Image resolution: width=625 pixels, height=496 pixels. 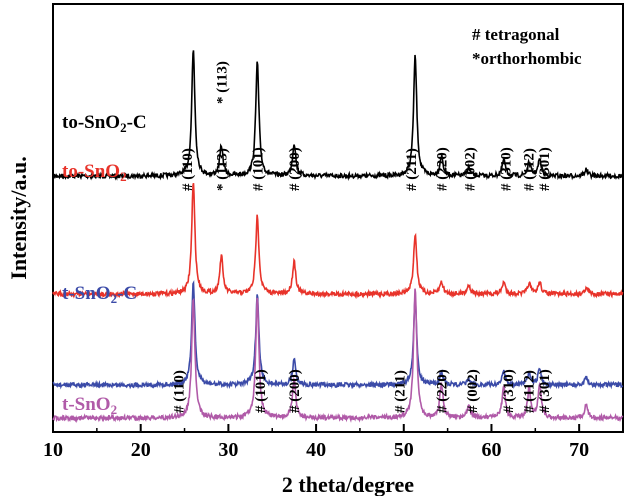 What do you see at coordinates (527, 46) in the screenshot?
I see `phase-legend: # tetragonal *orthorhombic` at bounding box center [527, 46].